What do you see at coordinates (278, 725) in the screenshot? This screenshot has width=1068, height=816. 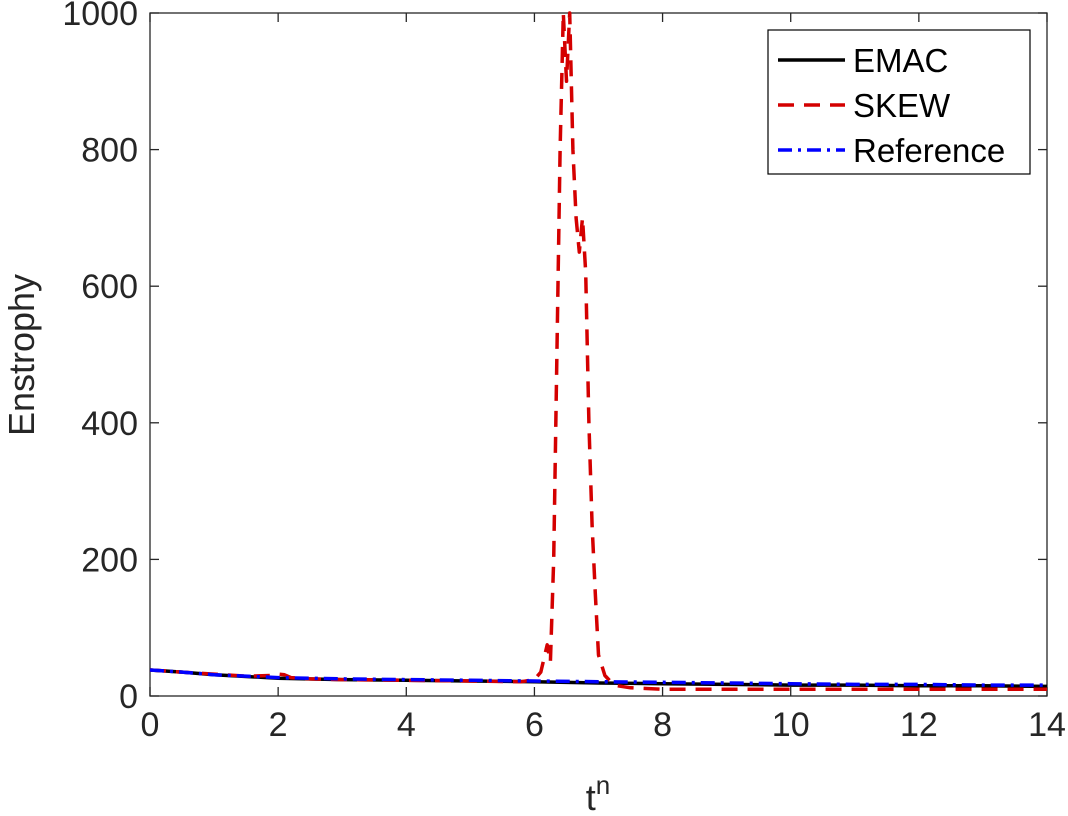 I see `x-tick-label: 2` at bounding box center [278, 725].